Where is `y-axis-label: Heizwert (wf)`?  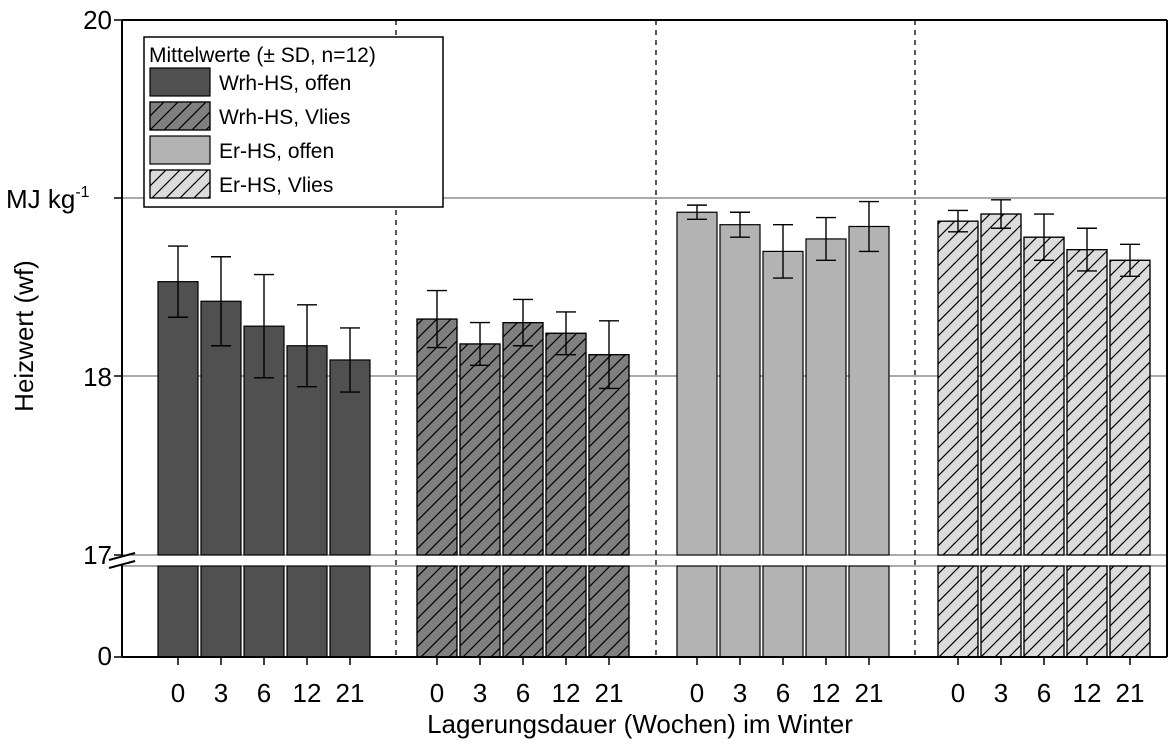 y-axis-label: Heizwert (wf) is located at coordinates (24, 336).